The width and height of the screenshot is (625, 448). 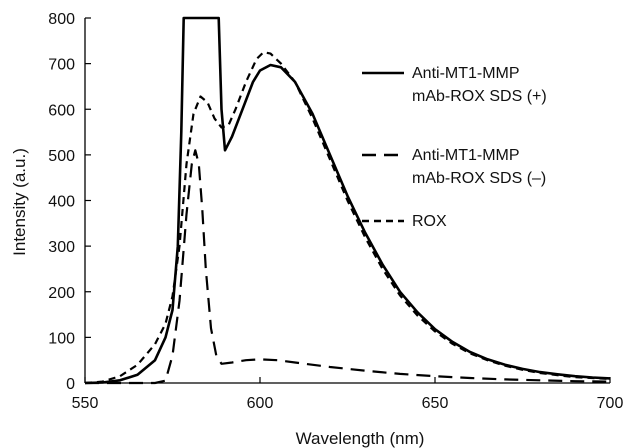 What do you see at coordinates (479, 178) in the screenshot?
I see `legend-label: mAb-ROX SDS (–)` at bounding box center [479, 178].